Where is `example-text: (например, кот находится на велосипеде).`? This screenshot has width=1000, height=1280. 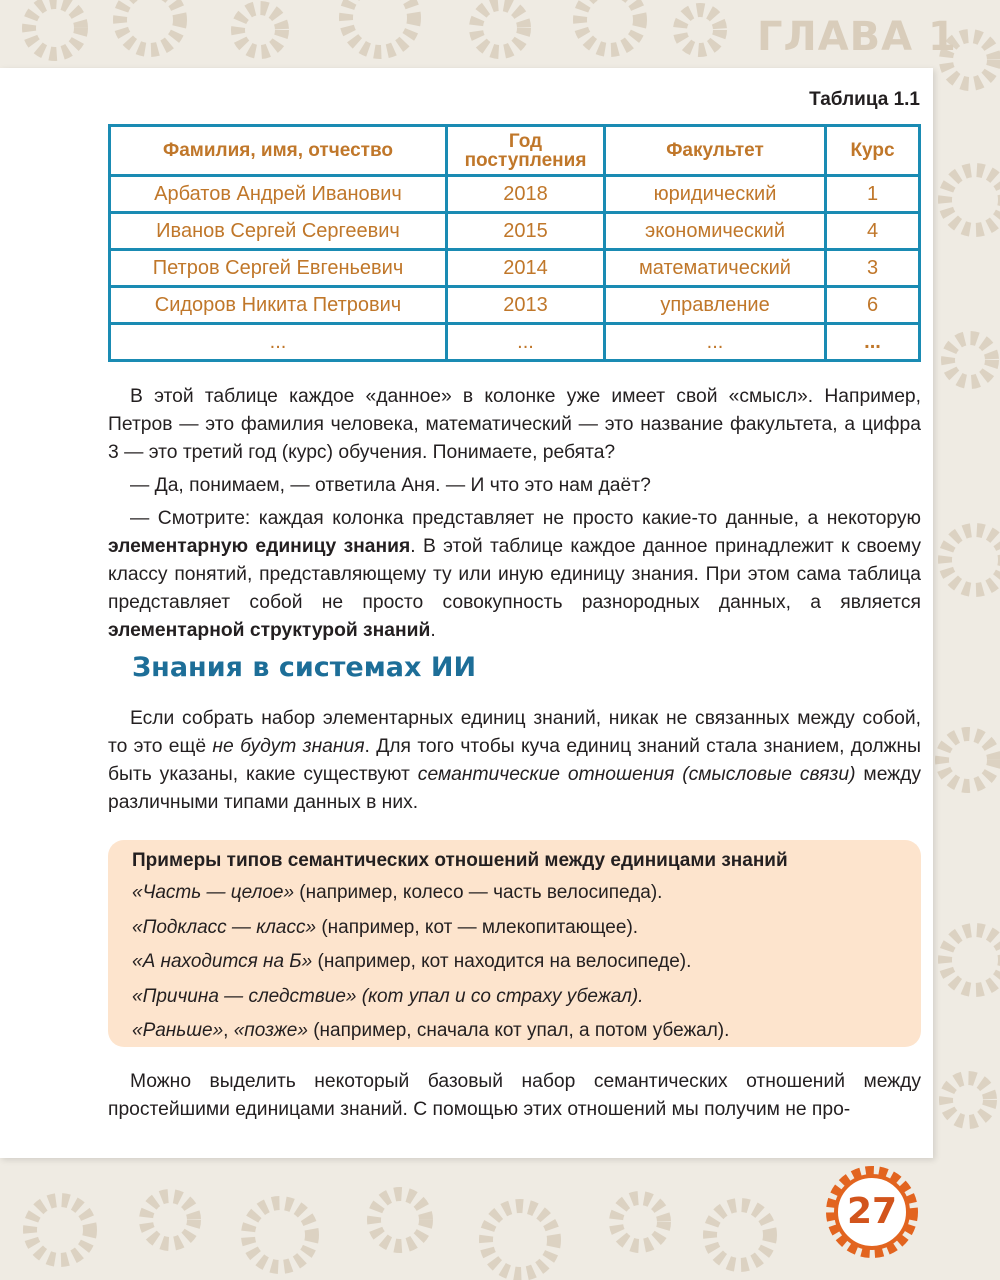
example-text: (например, кот находится на велосипеде). is located at coordinates (502, 961).